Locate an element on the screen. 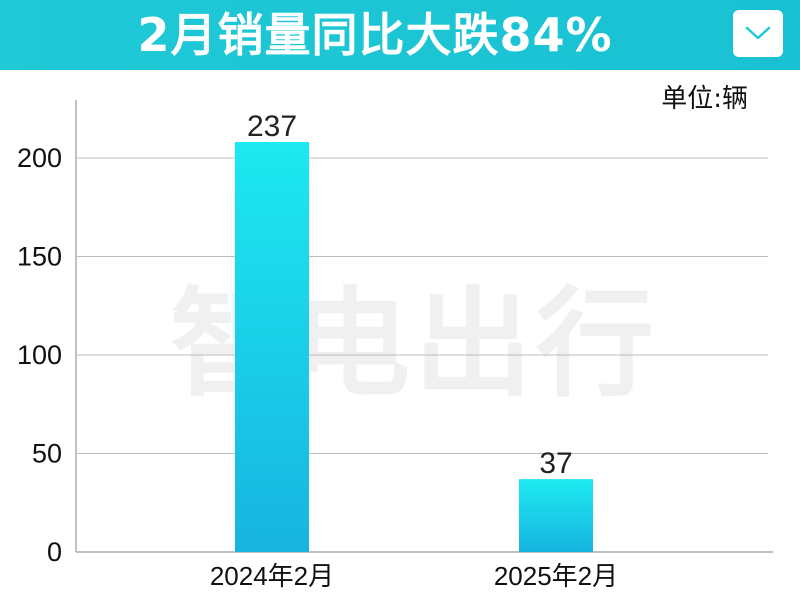 This screenshot has height=600, width=800. y-tick-label: 100 is located at coordinates (39, 355).